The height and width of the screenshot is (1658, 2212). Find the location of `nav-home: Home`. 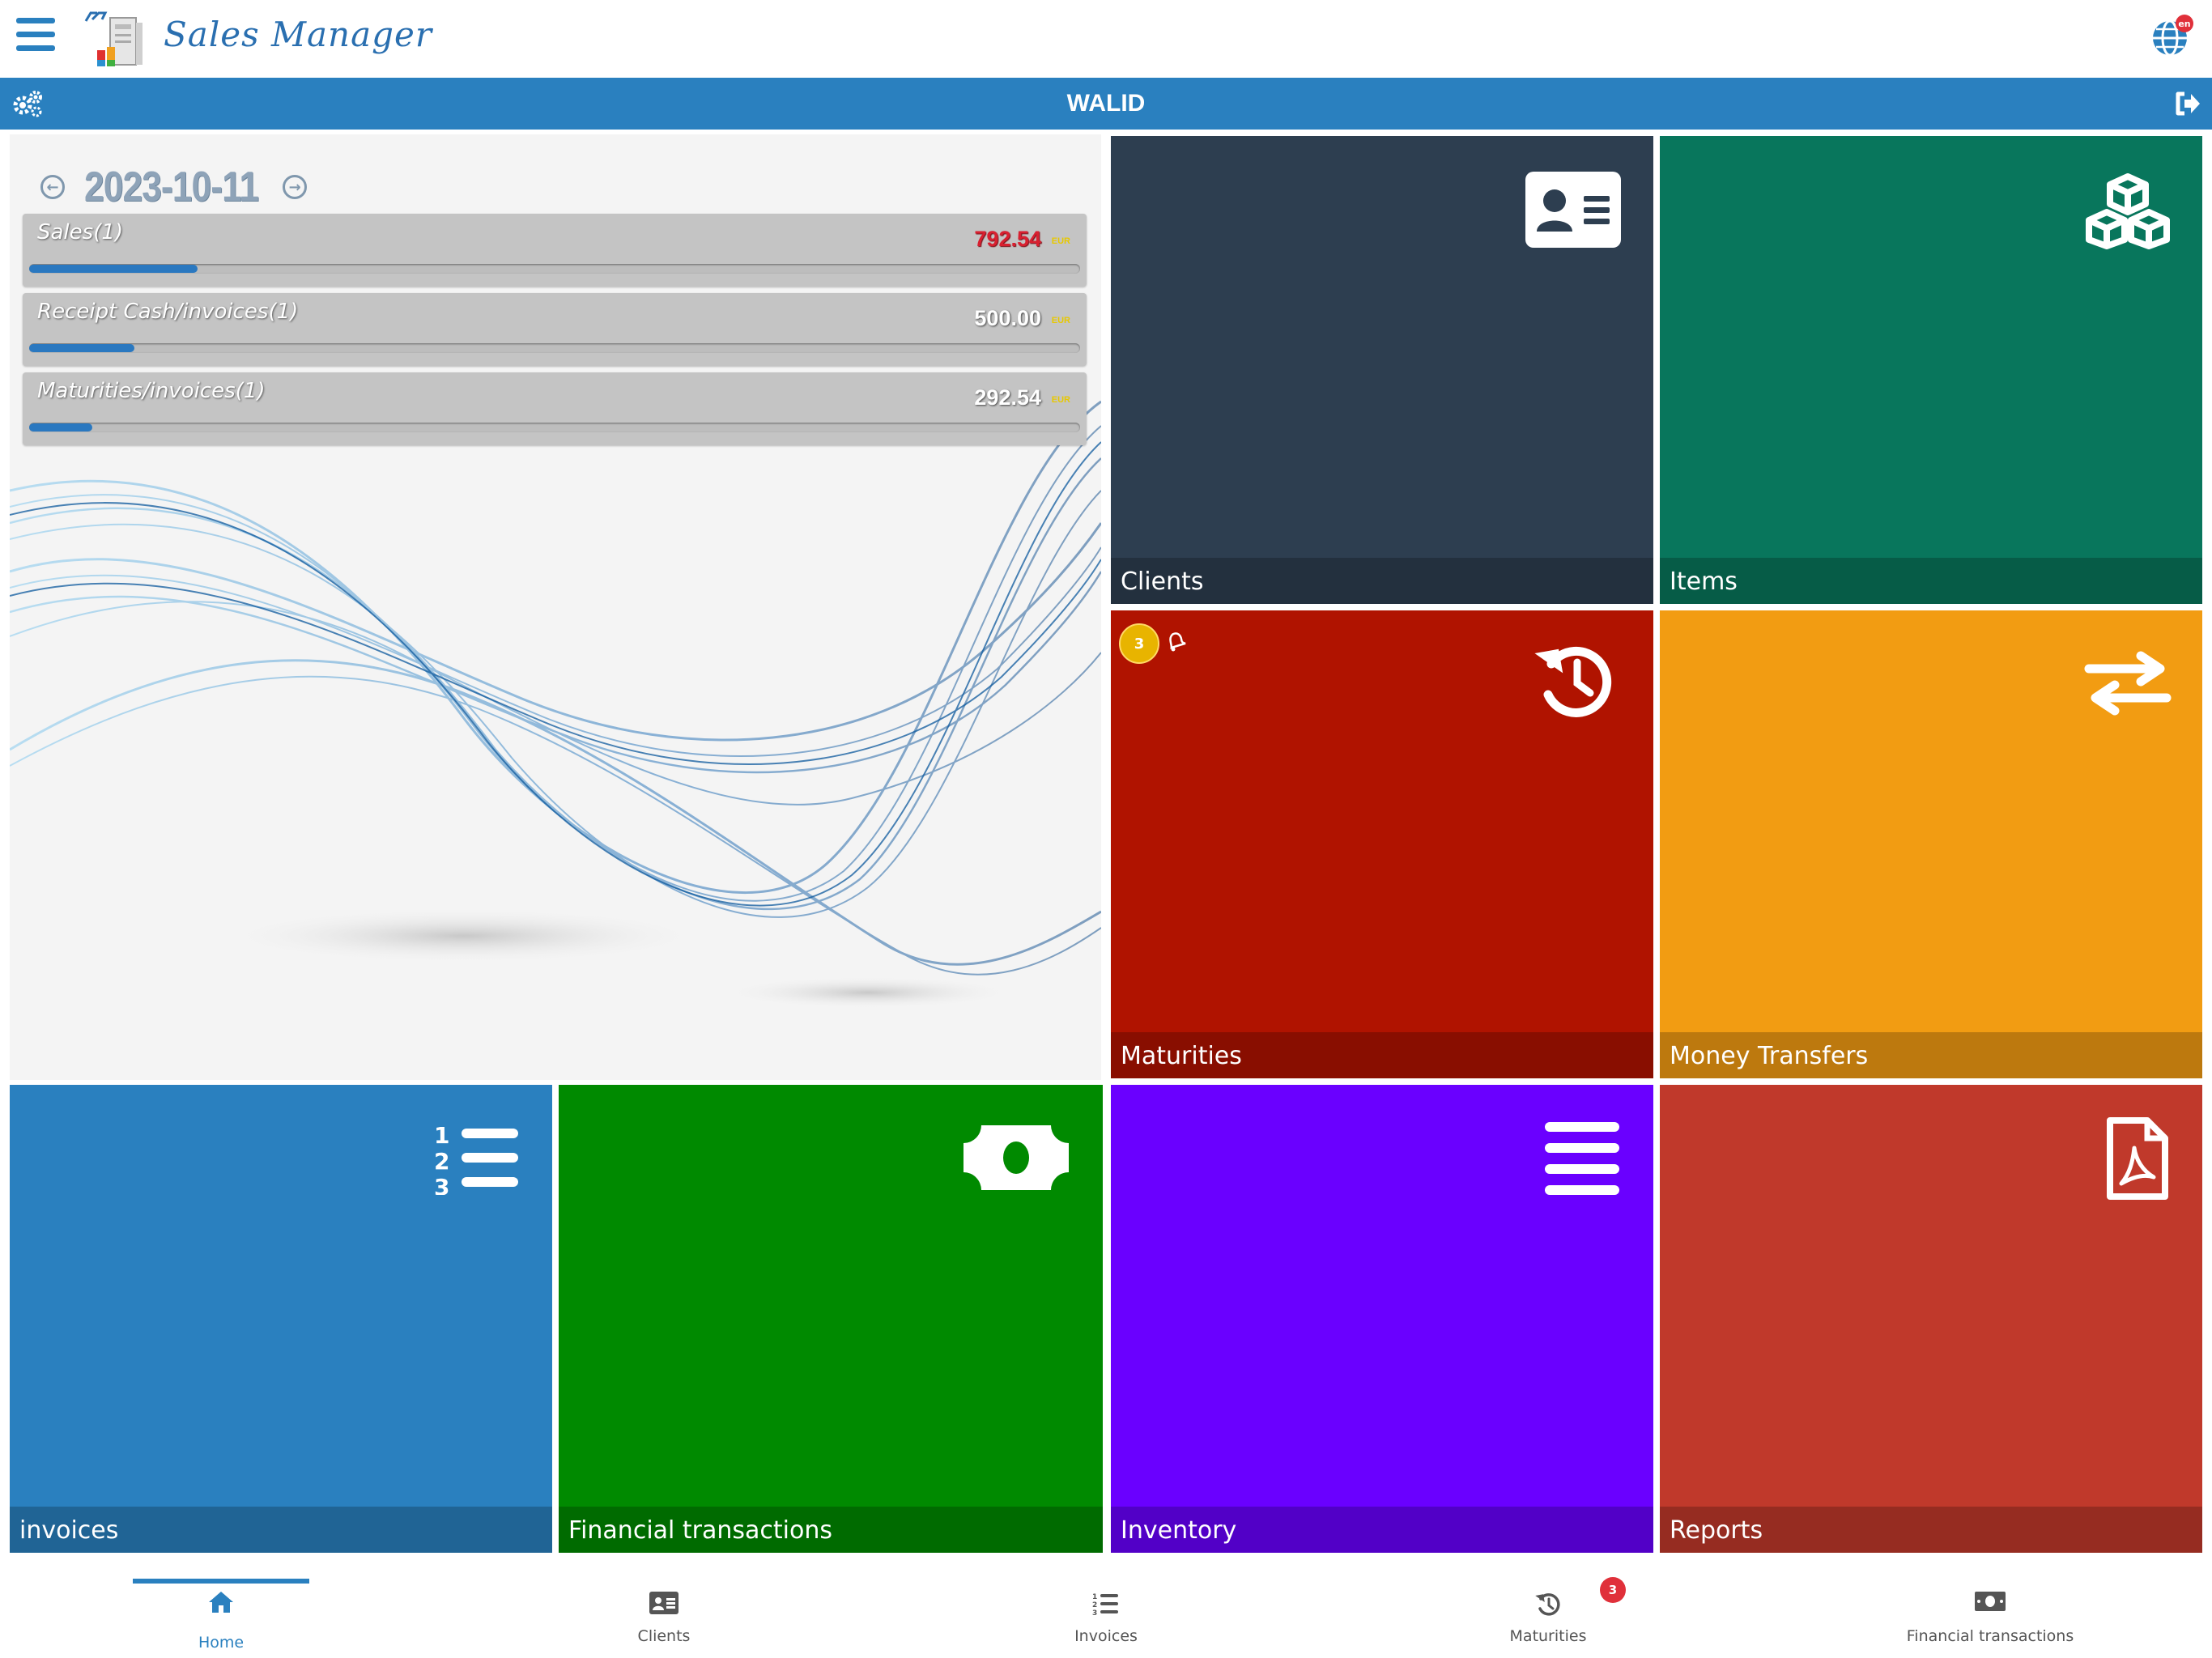

nav-home: Home is located at coordinates (221, 1605).